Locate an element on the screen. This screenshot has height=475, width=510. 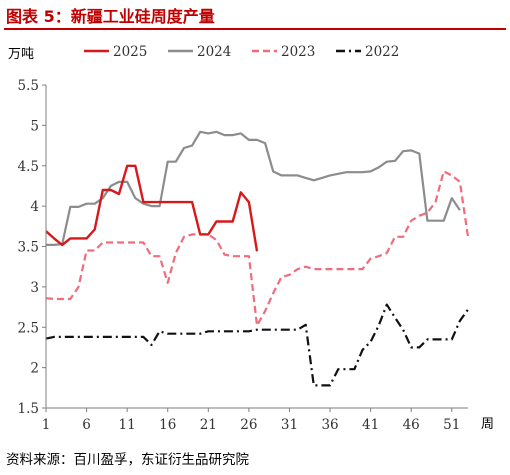
y-tick-label: 5.5 is located at coordinates (28, 86).